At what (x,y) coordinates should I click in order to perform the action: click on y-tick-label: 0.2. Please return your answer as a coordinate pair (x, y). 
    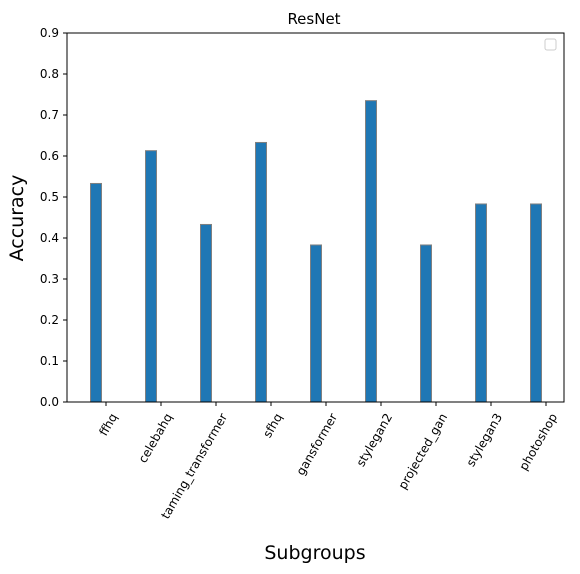
    Looking at the image, I should click on (49, 320).